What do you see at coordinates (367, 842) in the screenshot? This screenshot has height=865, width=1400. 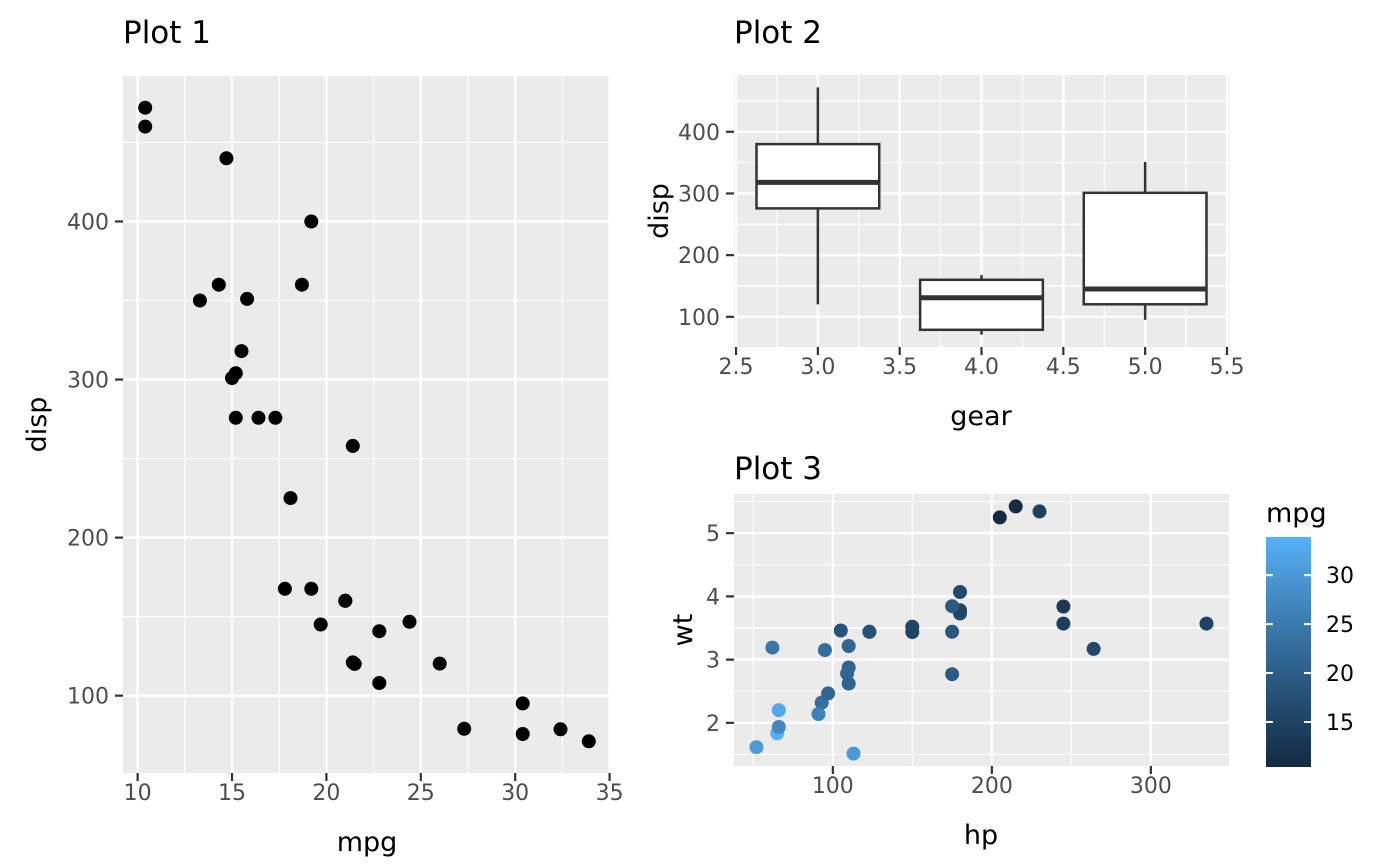 I see `plot1-x-axis-title: mpg` at bounding box center [367, 842].